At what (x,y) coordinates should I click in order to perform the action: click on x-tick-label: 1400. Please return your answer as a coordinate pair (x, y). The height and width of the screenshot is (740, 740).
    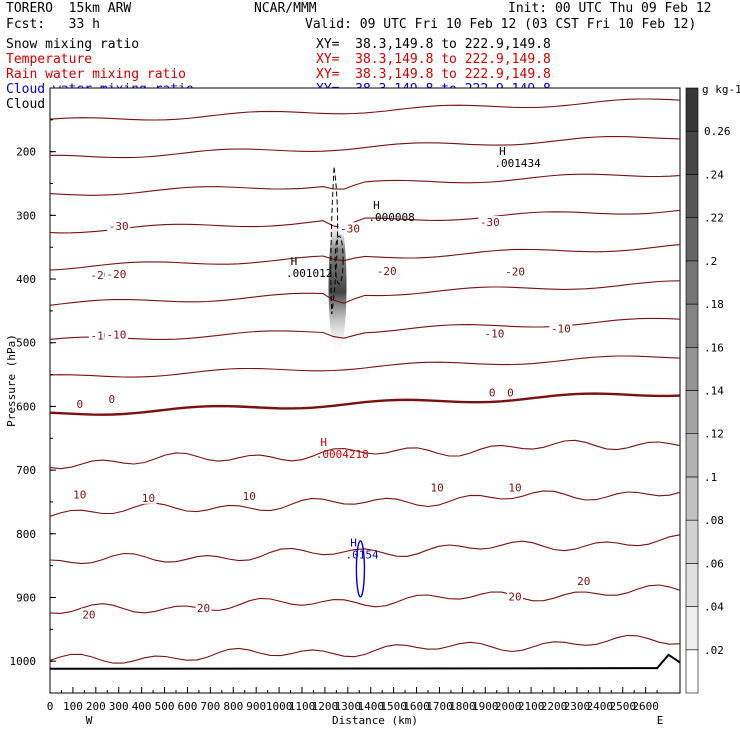
    Looking at the image, I should click on (370, 706).